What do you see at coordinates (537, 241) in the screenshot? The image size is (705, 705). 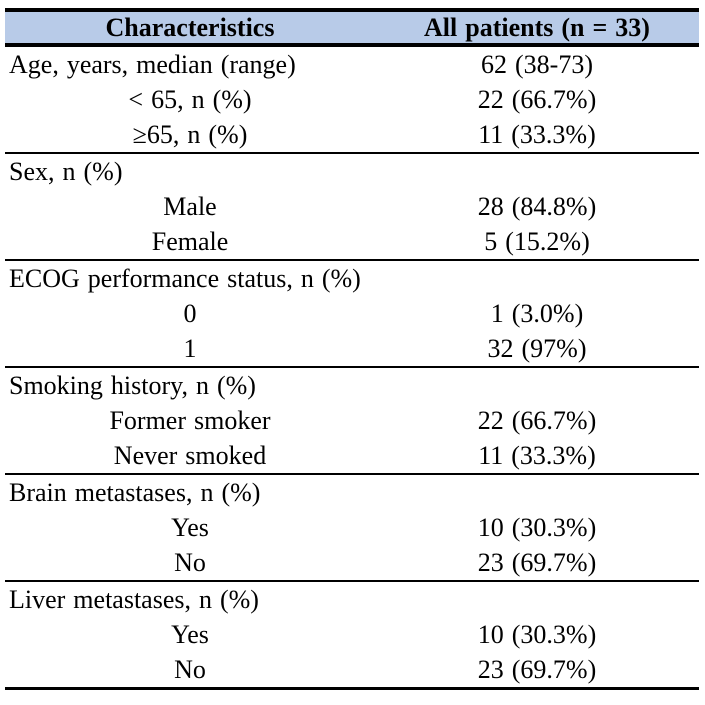 I see `row-value: 5 (15.2%)` at bounding box center [537, 241].